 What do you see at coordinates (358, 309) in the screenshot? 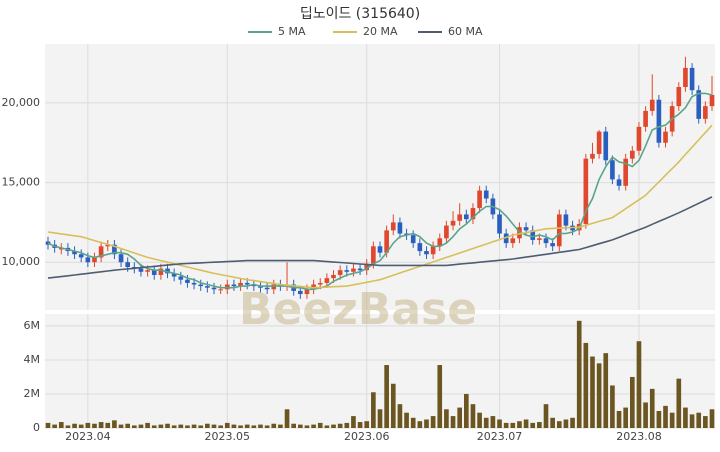
I see `watermark: BeezBase` at bounding box center [358, 309].